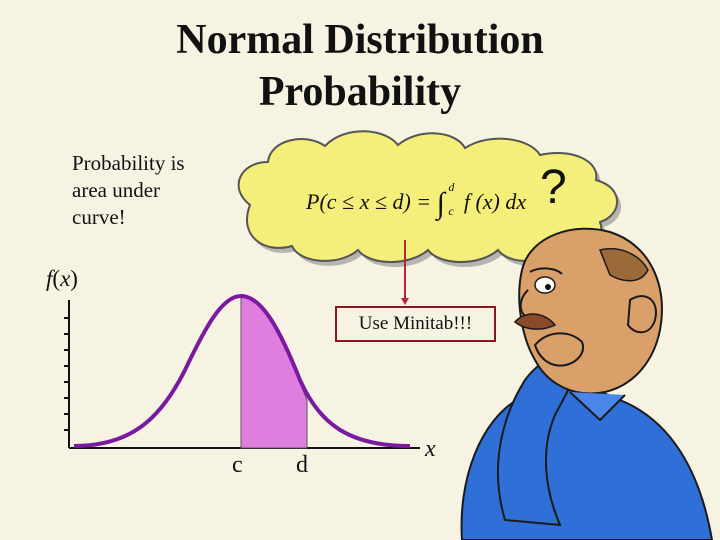 This screenshot has width=720, height=540. What do you see at coordinates (128, 163) in the screenshot?
I see `side-note-line-1: Probability is` at bounding box center [128, 163].